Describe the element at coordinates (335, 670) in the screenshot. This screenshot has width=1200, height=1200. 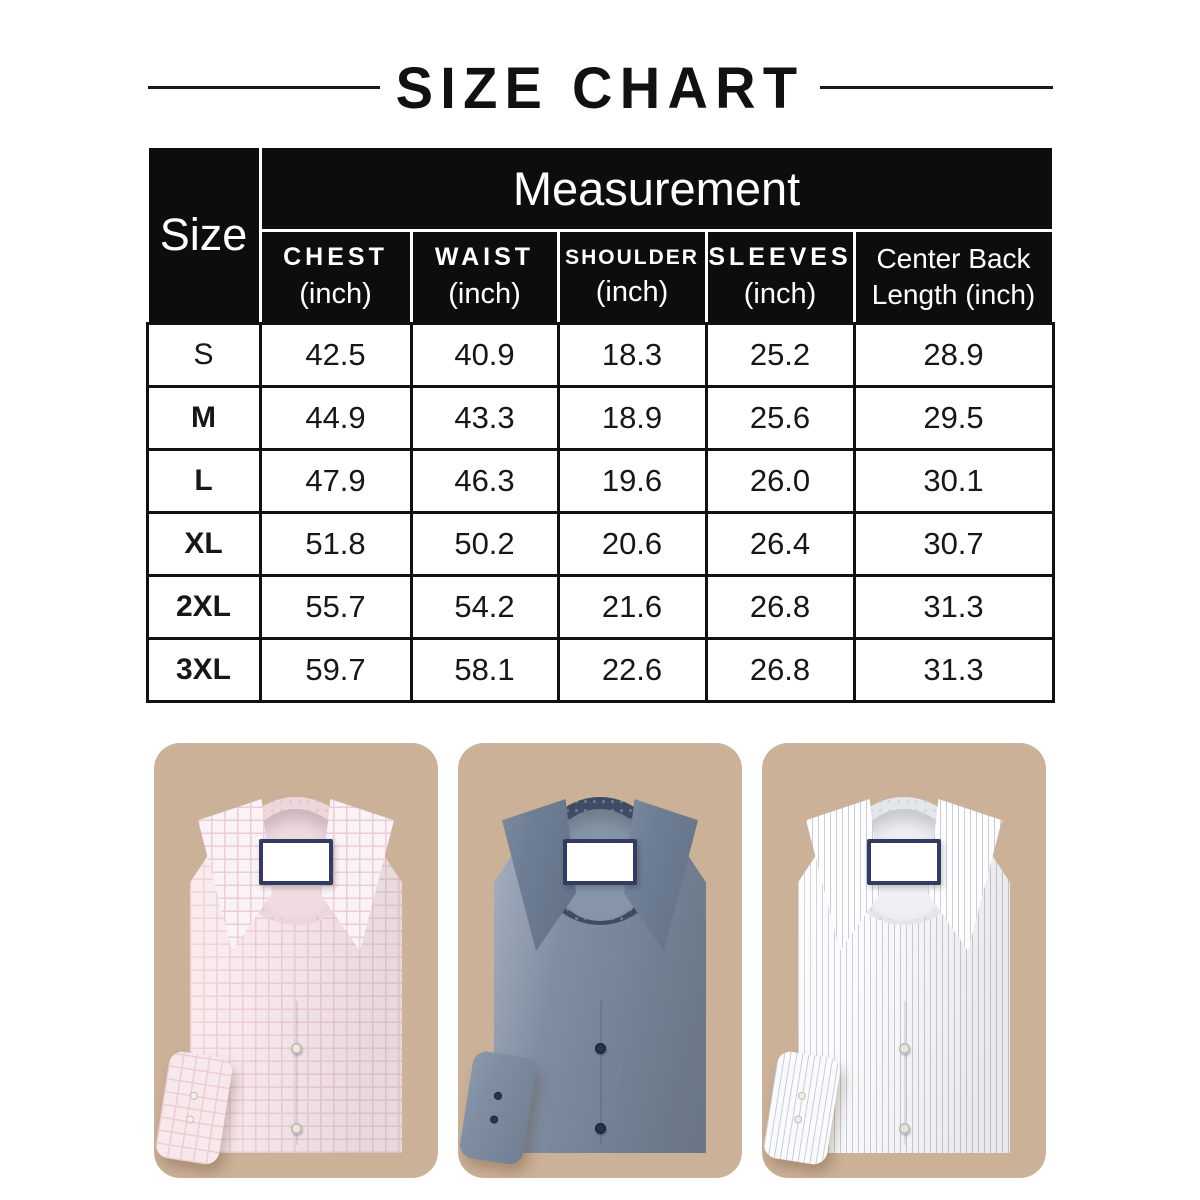
I see `value-cell: 59.7` at that location.